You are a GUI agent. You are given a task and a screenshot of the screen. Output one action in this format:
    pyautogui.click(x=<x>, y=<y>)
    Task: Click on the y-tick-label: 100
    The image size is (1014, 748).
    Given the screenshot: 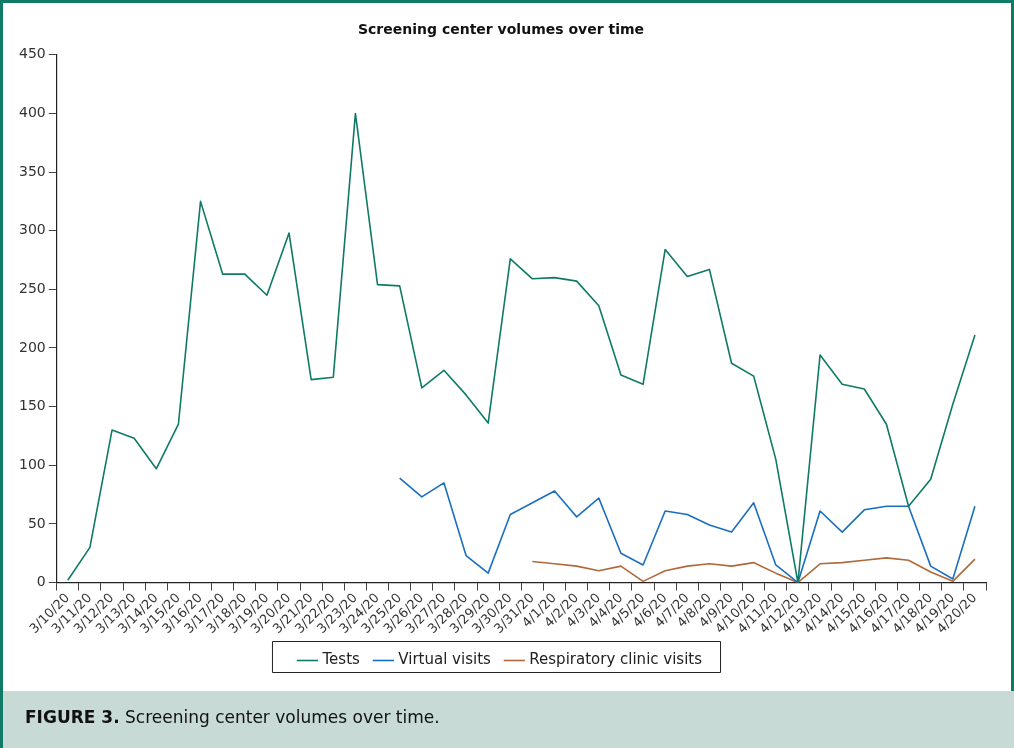 What is the action you would take?
    pyautogui.click(x=32, y=463)
    